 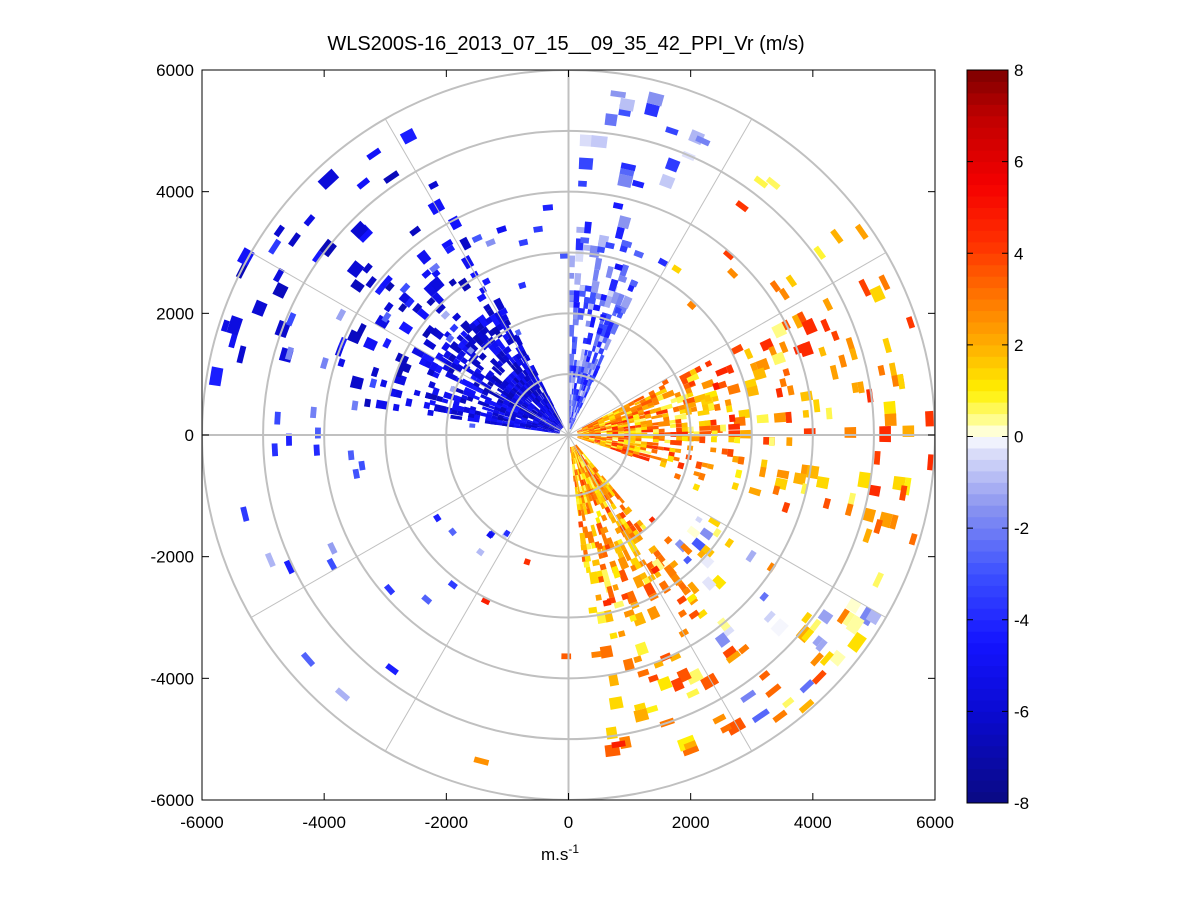 What do you see at coordinates (568, 822) in the screenshot?
I see `x-tick-label: 0` at bounding box center [568, 822].